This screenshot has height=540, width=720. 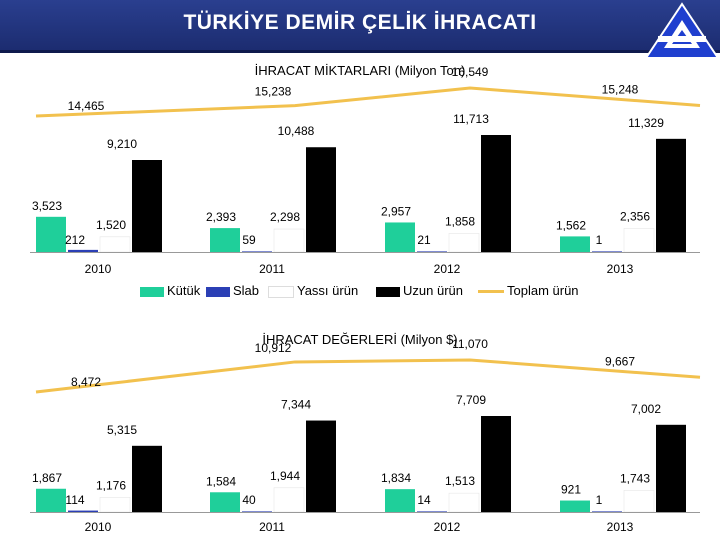 I want to click on data-label-slab-2012: 21, so click(x=424, y=240).